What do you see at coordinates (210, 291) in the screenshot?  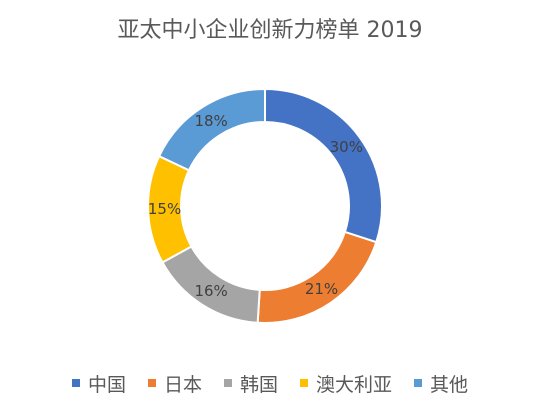 I see `slice-label-korea: 16%` at bounding box center [210, 291].